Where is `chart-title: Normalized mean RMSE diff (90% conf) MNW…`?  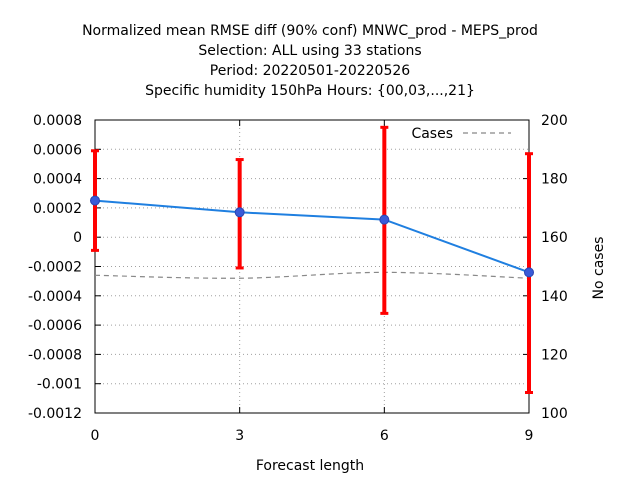
chart-title: Normalized mean RMSE diff (90% conf) MNW… is located at coordinates (310, 61).